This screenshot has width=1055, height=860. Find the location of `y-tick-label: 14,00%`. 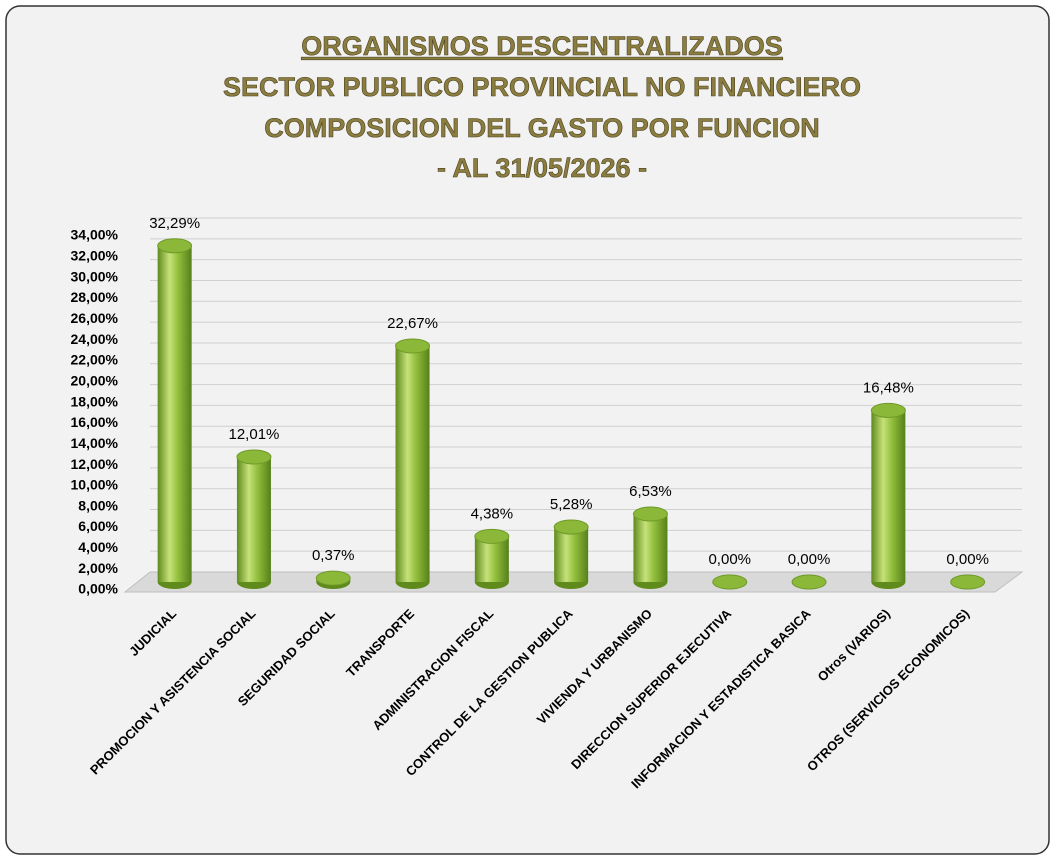

y-tick-label: 14,00% is located at coordinates (95, 443).